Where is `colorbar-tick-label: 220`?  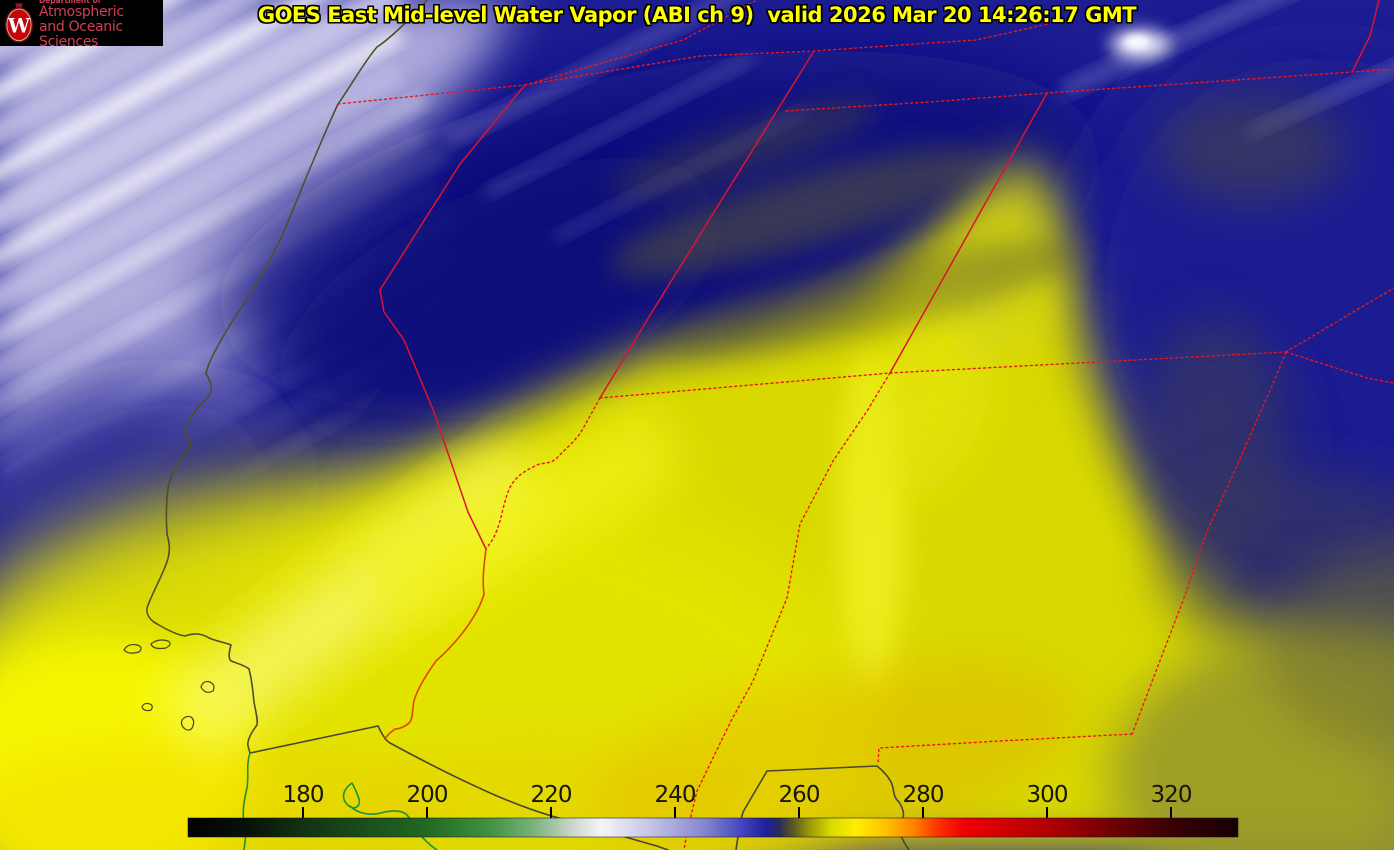 colorbar-tick-label: 220 is located at coordinates (551, 795).